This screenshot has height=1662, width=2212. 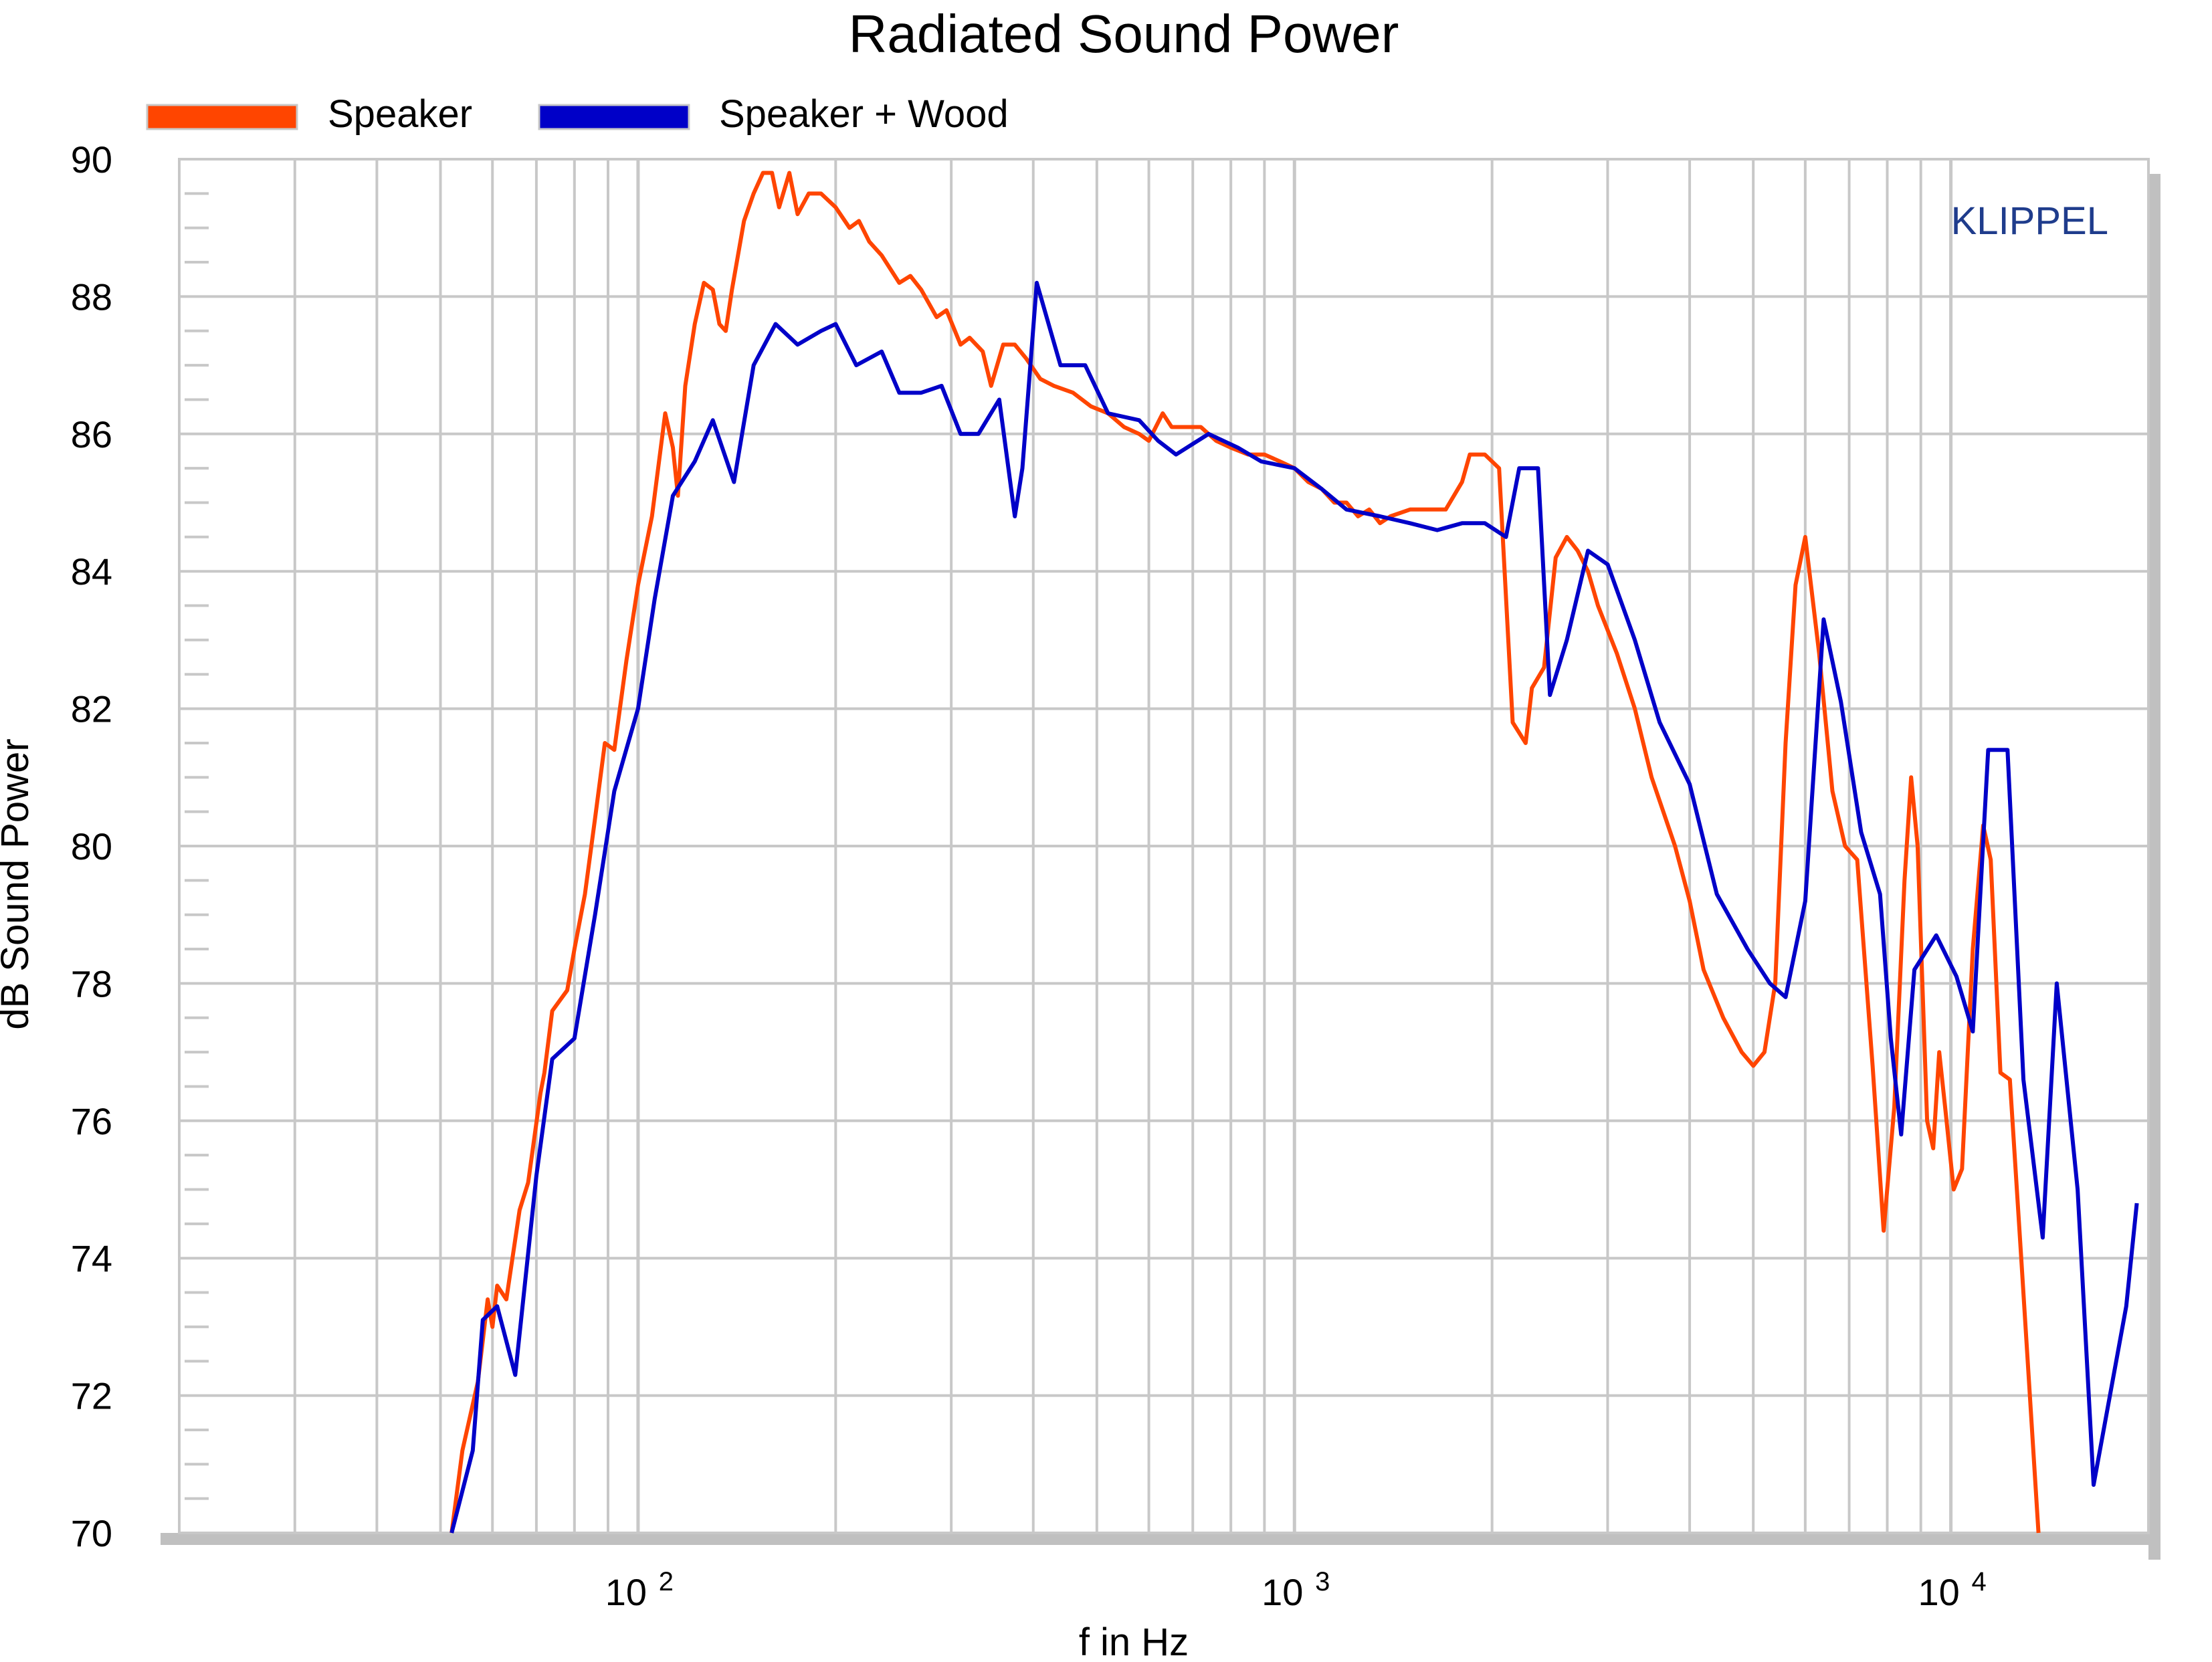 What do you see at coordinates (400, 114) in the screenshot?
I see `legend-item-speaker-label: Speaker` at bounding box center [400, 114].